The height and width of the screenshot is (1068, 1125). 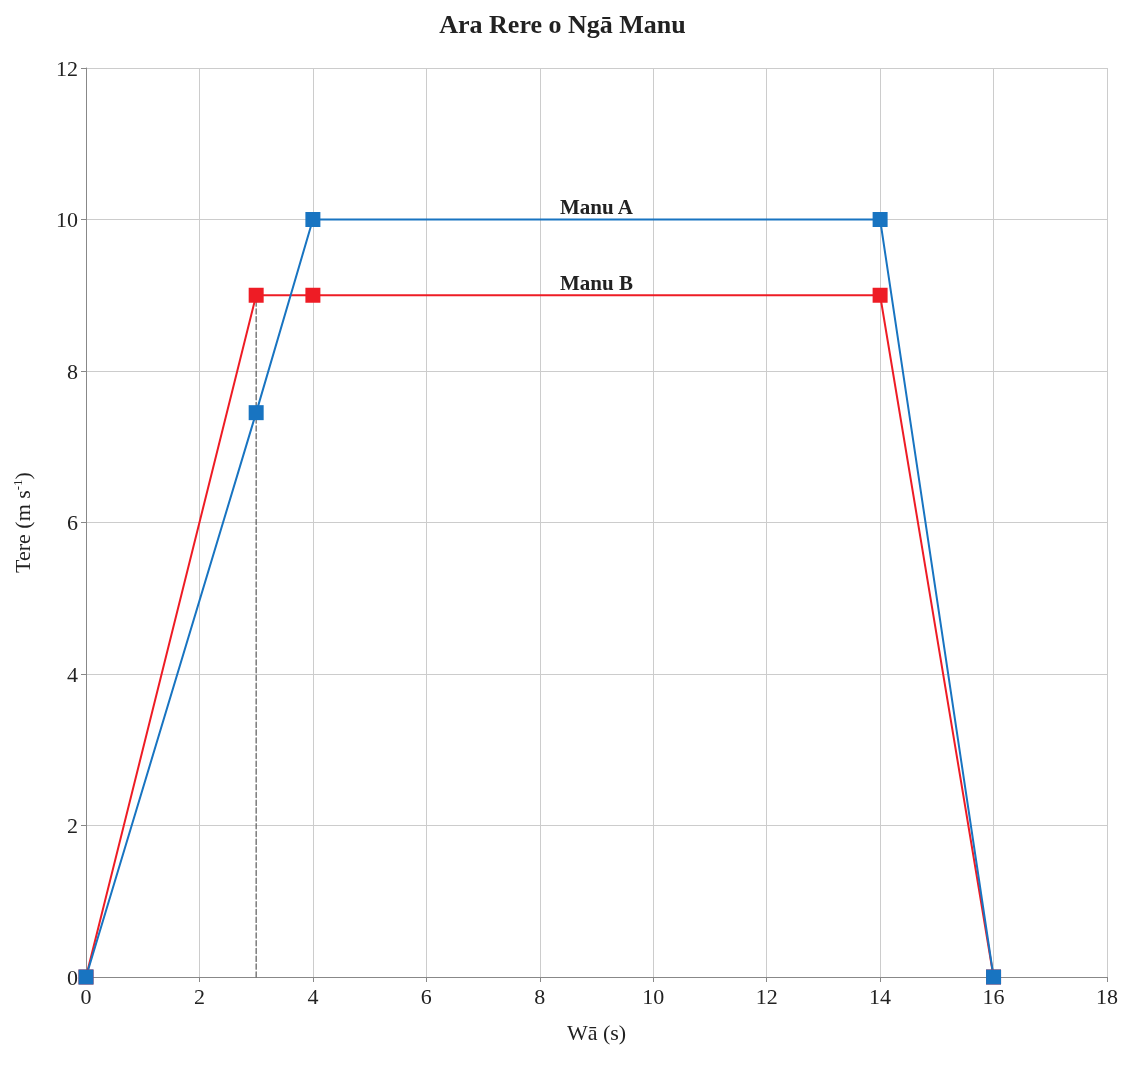 What do you see at coordinates (313, 996) in the screenshot?
I see `x-tick-label: 4` at bounding box center [313, 996].